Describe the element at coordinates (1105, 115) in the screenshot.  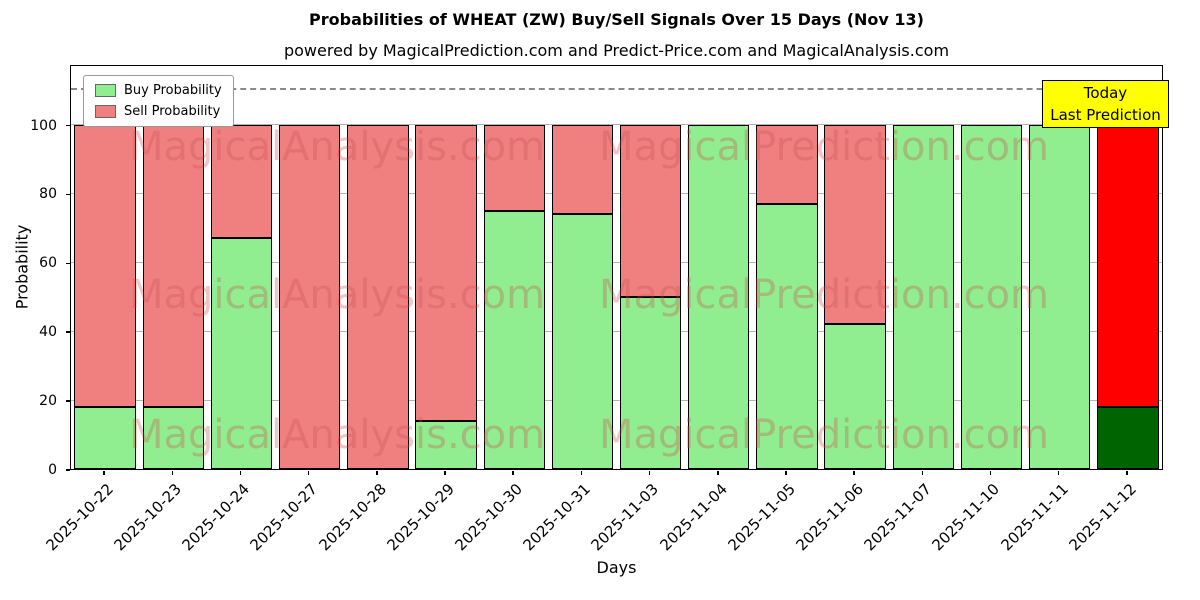
I see `annotation-line2: Last Prediction` at that location.